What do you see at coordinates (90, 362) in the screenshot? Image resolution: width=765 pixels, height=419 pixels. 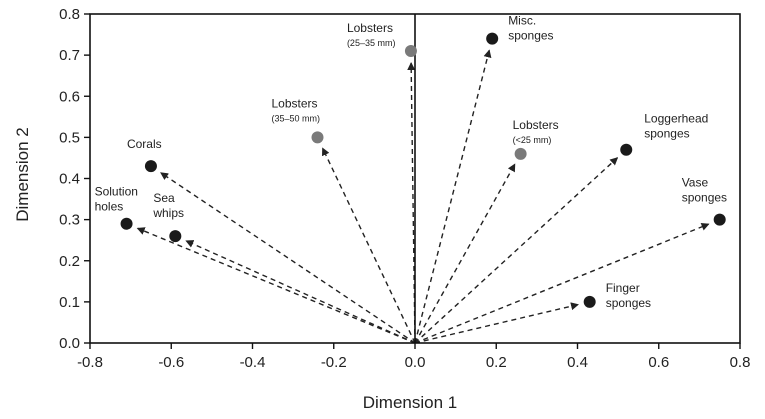 I see `x-tick-label: -0.8` at bounding box center [90, 362].